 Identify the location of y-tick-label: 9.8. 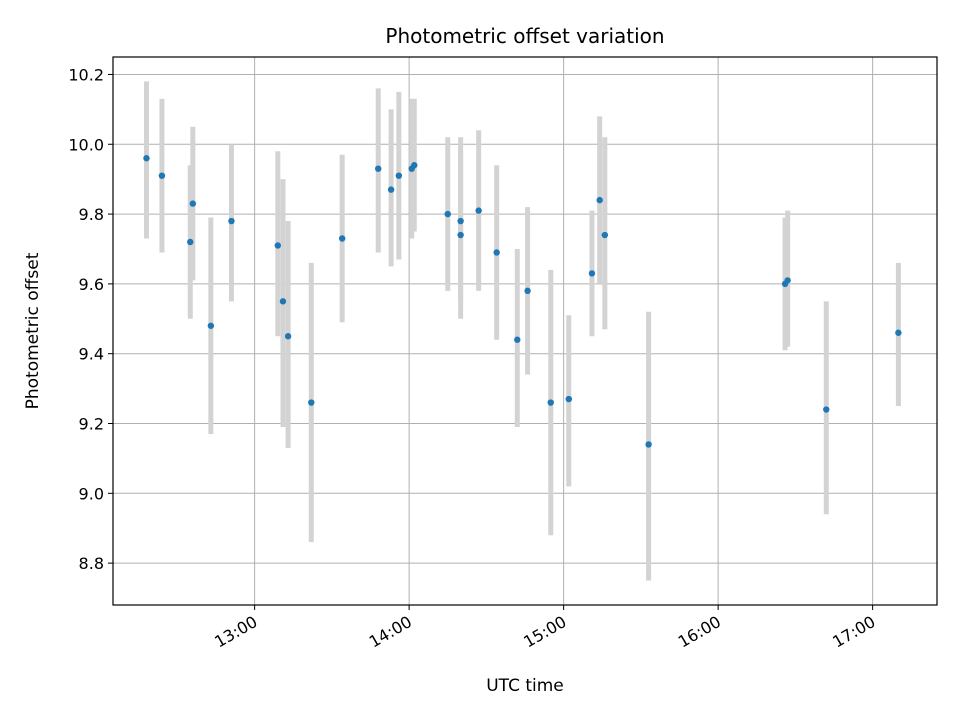
(91, 214).